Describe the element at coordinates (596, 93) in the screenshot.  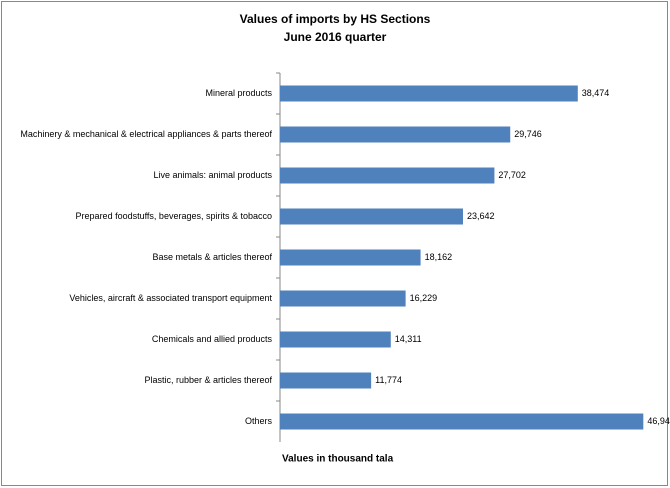
I see `value-label: 38,474` at that location.